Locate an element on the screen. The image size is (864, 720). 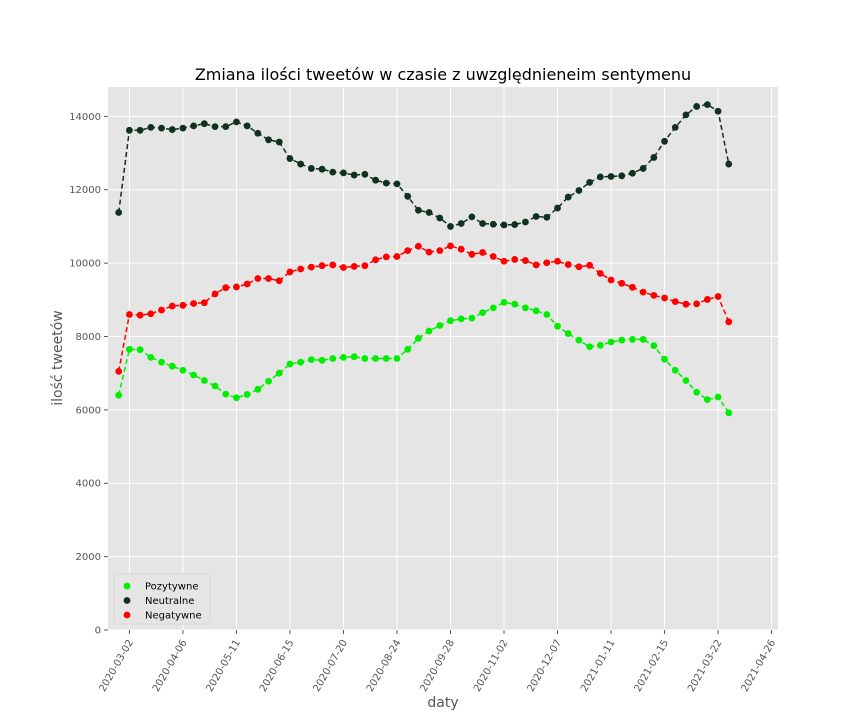
x-tick-label: 2020-09-28 is located at coordinates (438, 666).